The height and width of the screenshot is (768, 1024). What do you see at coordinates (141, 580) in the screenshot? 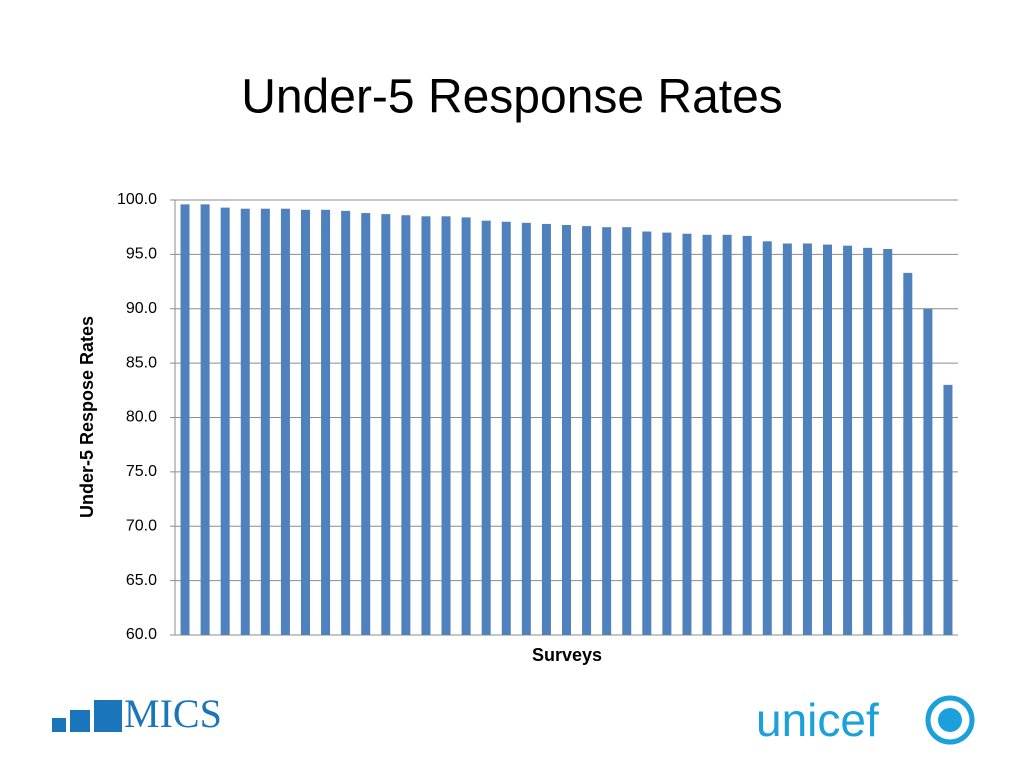
I see `y-tick-label: 65.0` at bounding box center [141, 580].